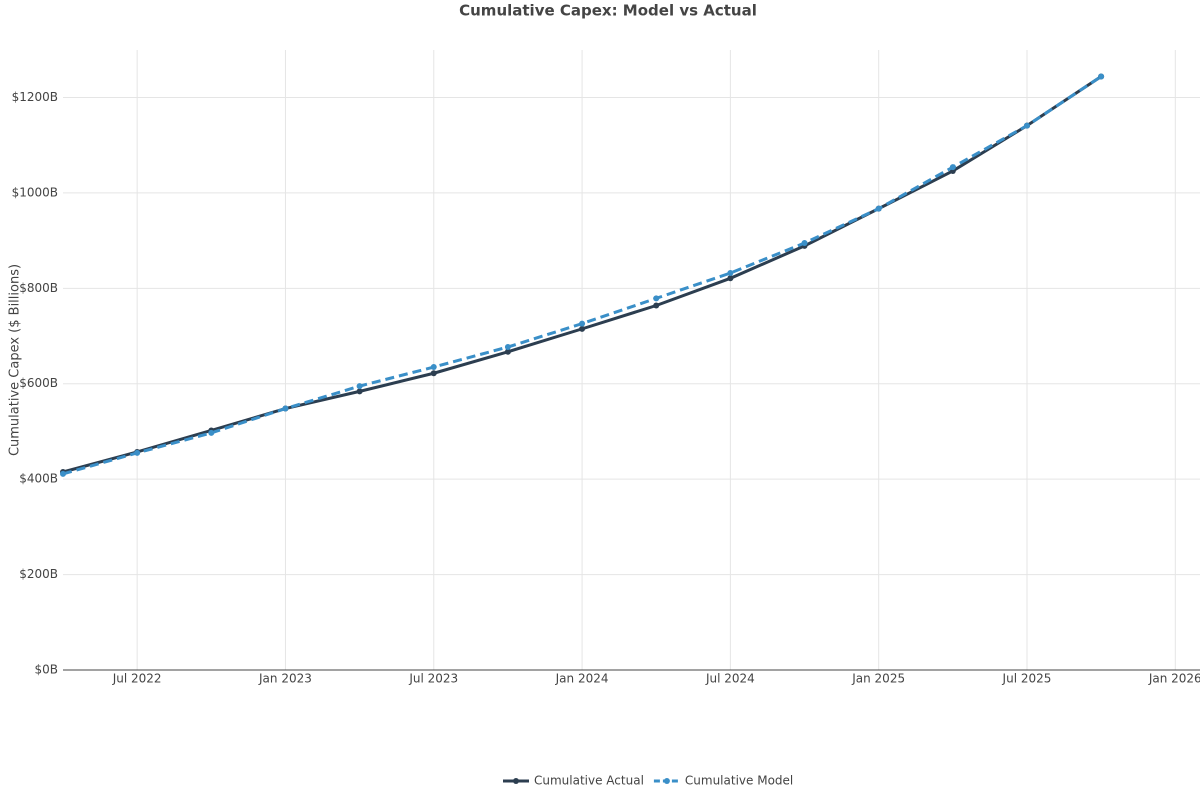 This screenshot has height=791, width=1200. What do you see at coordinates (589, 781) in the screenshot?
I see `legend-label: Cumulative Actual` at bounding box center [589, 781].